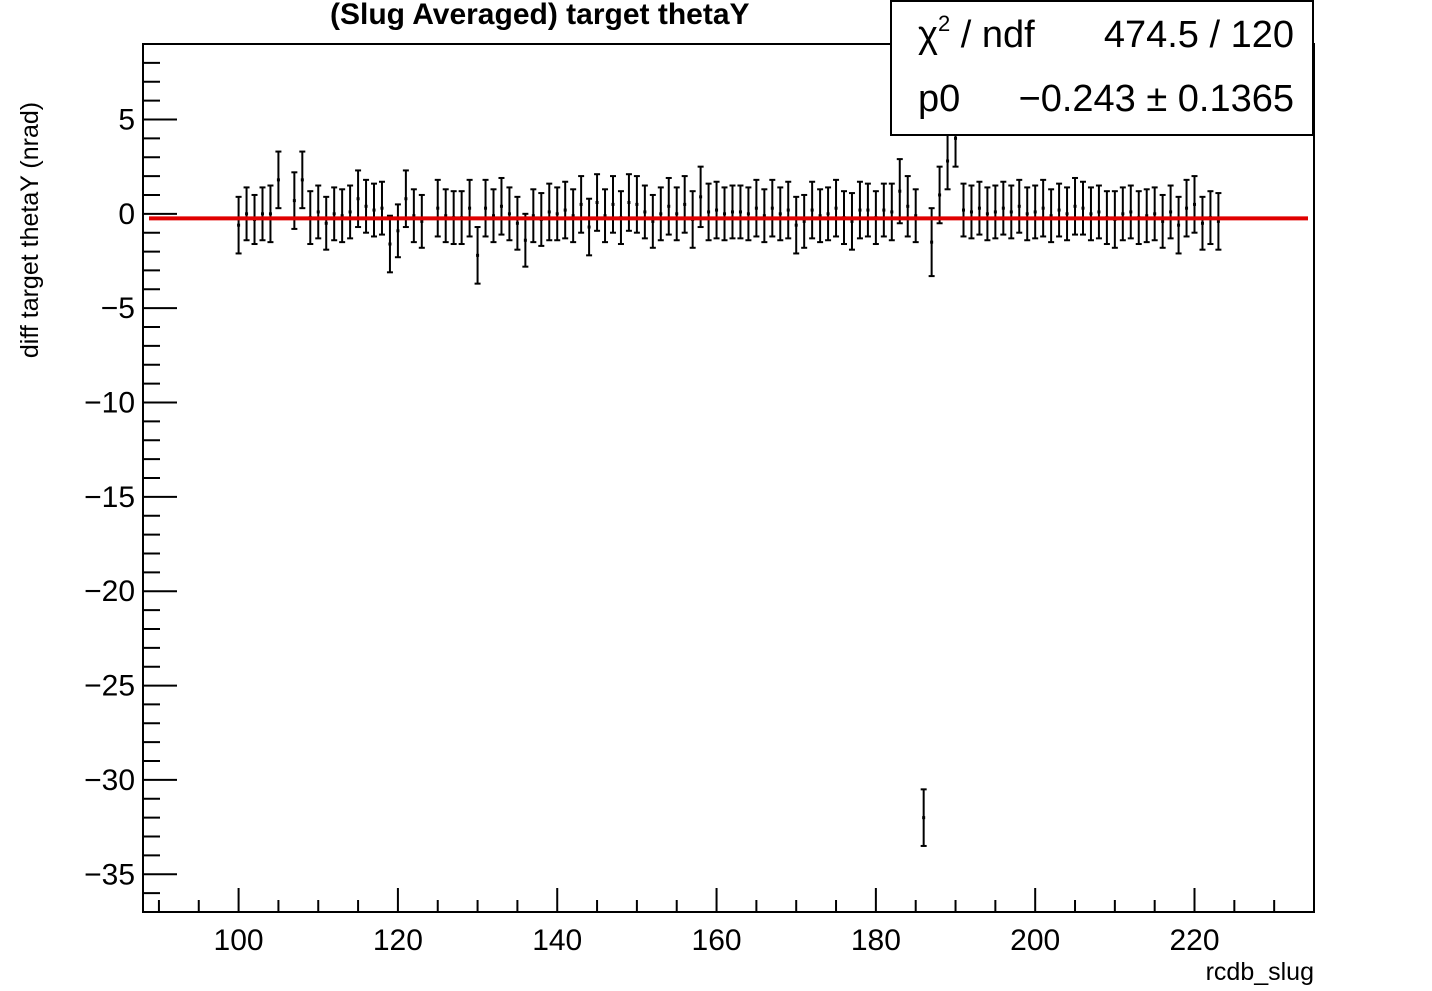  I want to click on y-tick-label: −35, so click(109, 874).